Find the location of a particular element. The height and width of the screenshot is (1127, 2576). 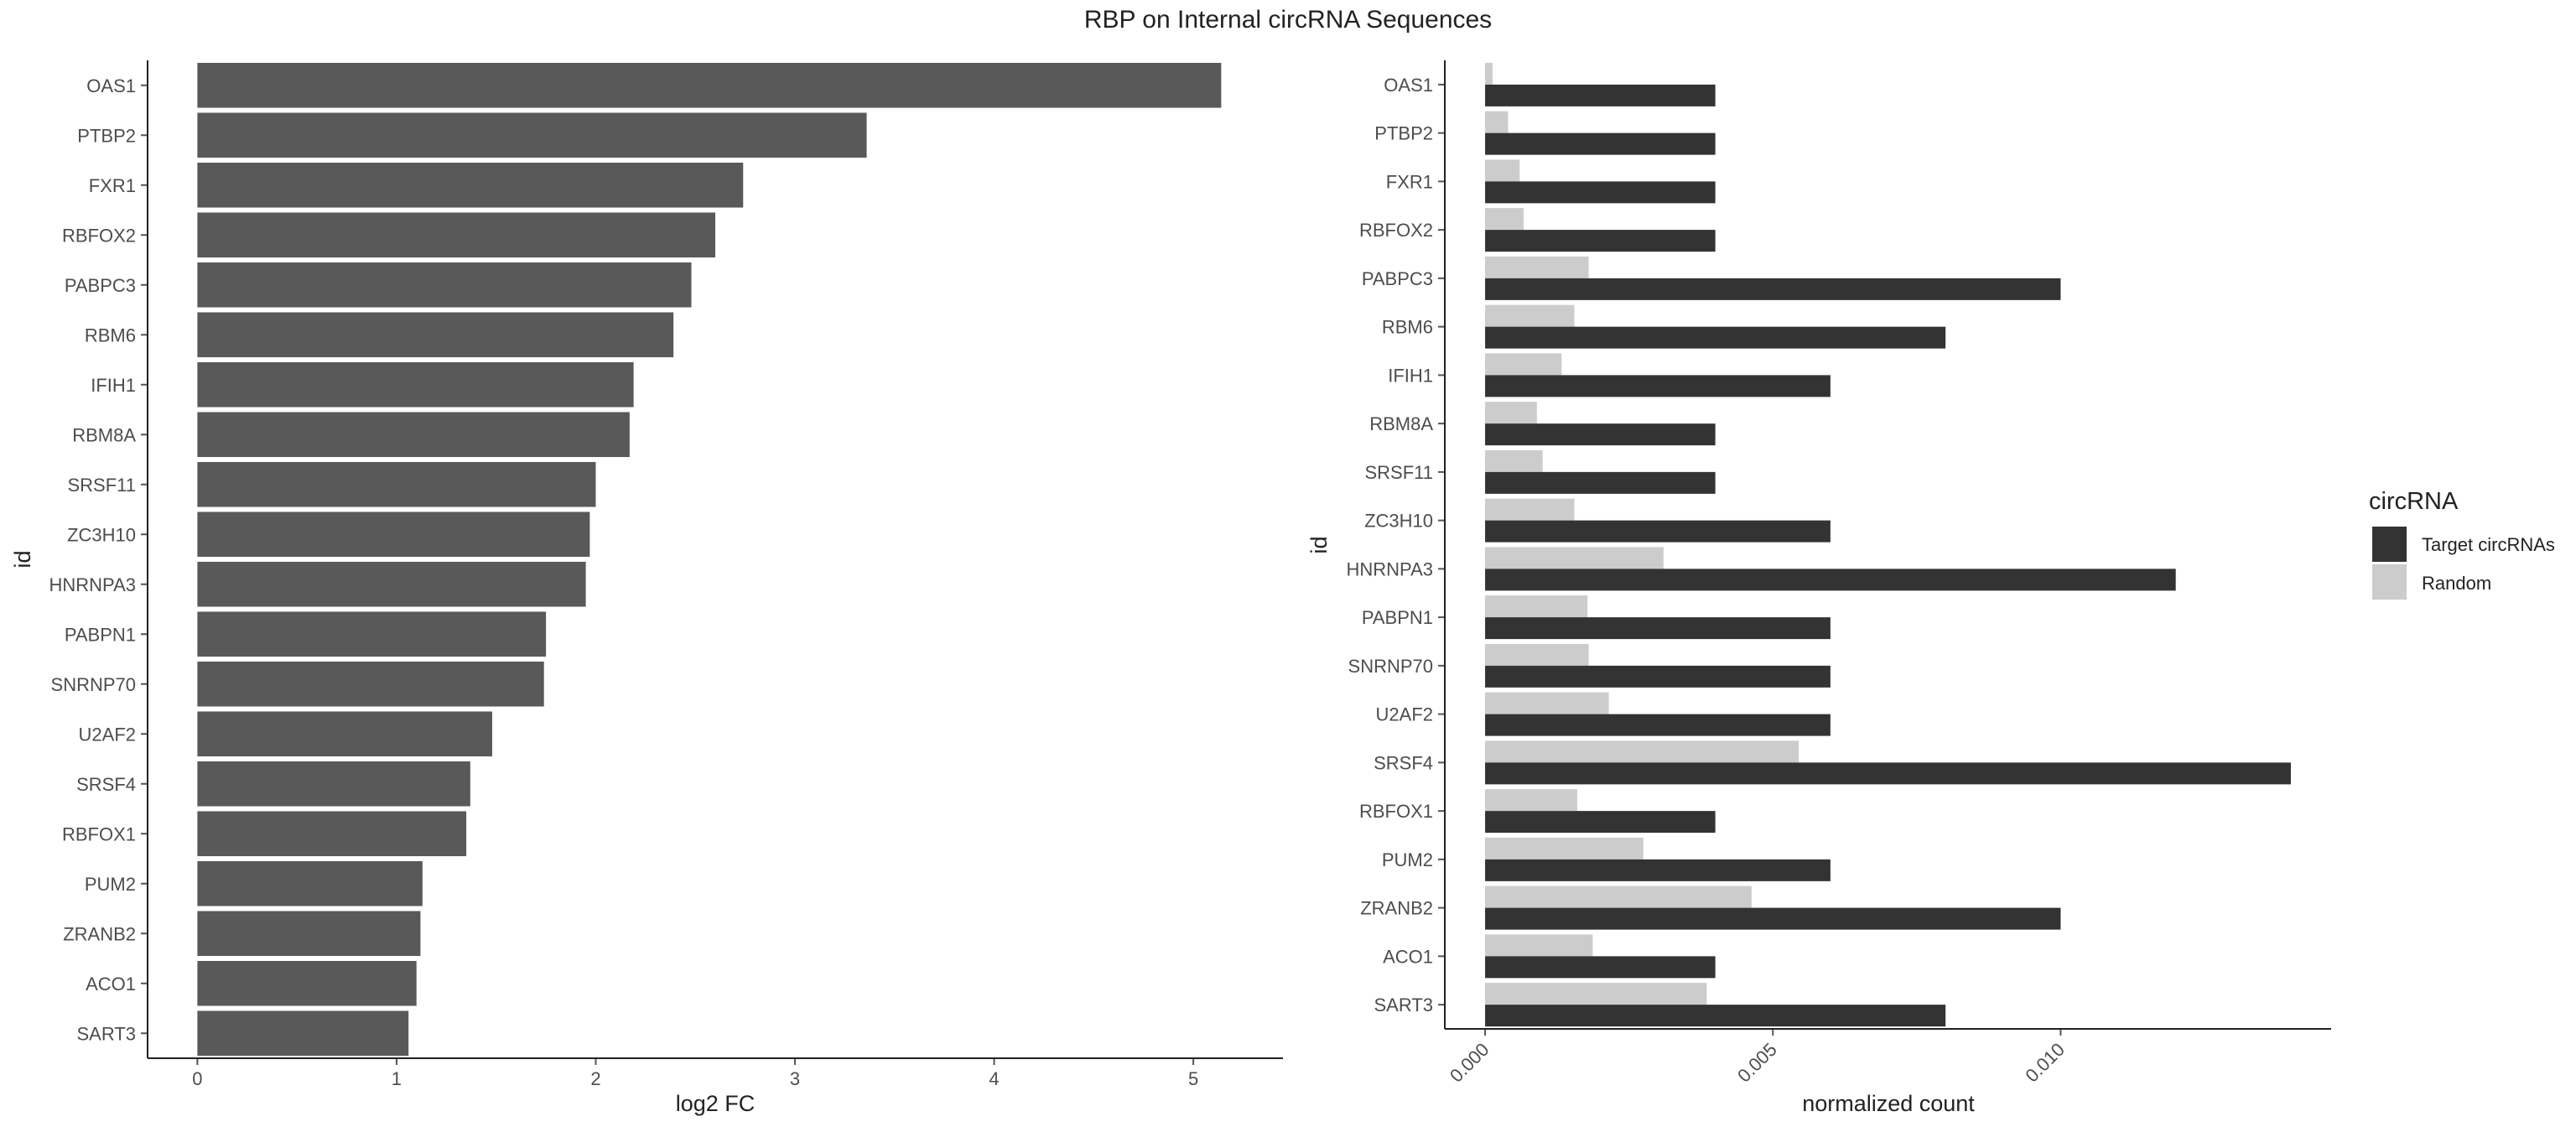

right-y-label-pum2: PUM2 is located at coordinates (1407, 859).